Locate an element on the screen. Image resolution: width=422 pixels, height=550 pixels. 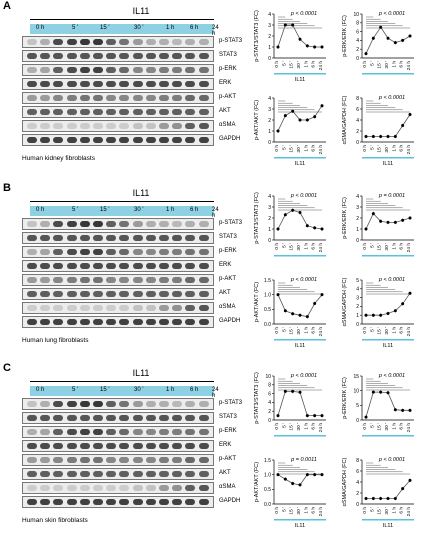
panel-letter: B is located at coordinates (7, 188).